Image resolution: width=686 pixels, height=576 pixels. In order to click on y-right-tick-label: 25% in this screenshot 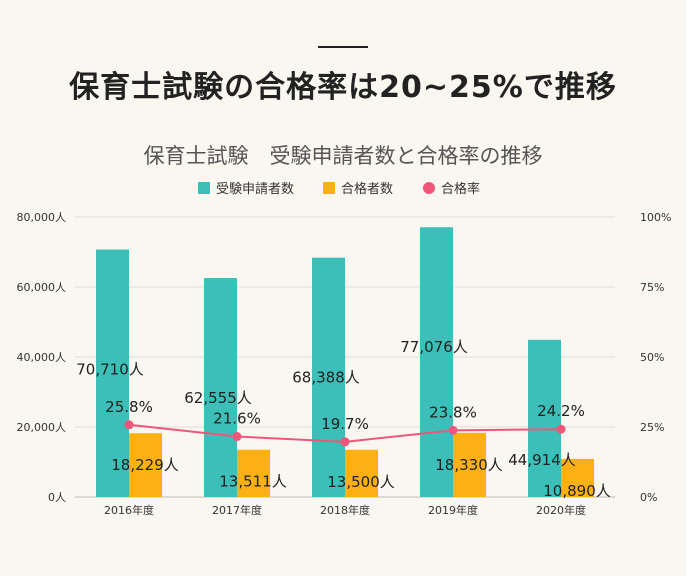, I will do `click(652, 427)`.